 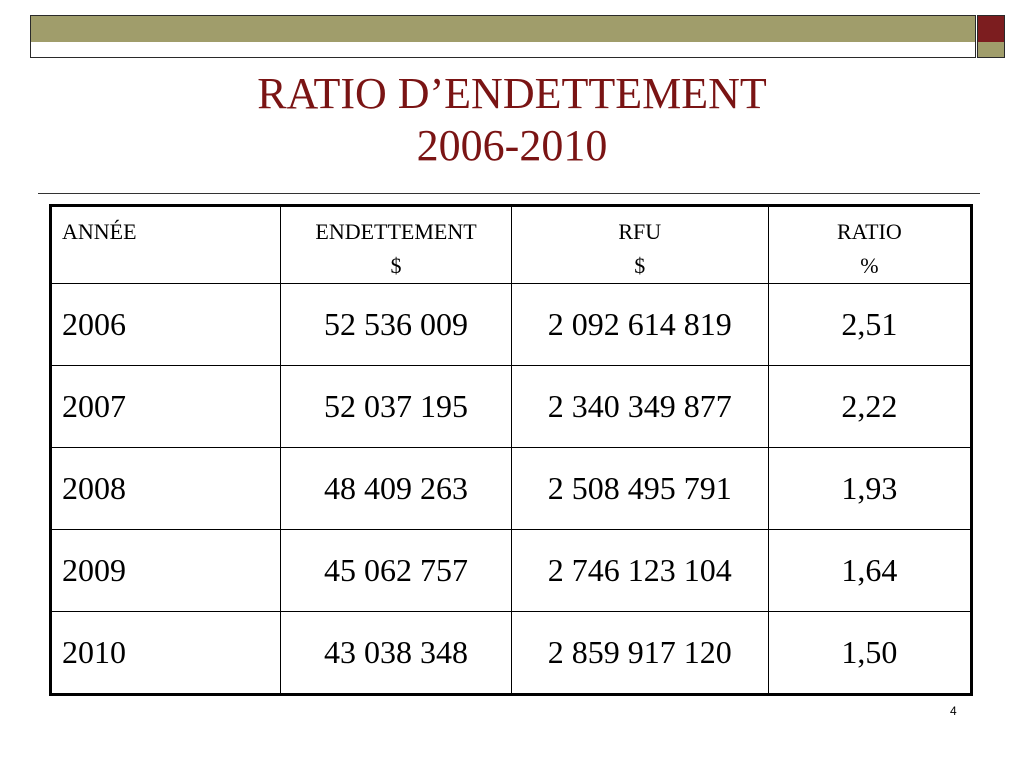 What do you see at coordinates (509, 193) in the screenshot?
I see `title-divider` at bounding box center [509, 193].